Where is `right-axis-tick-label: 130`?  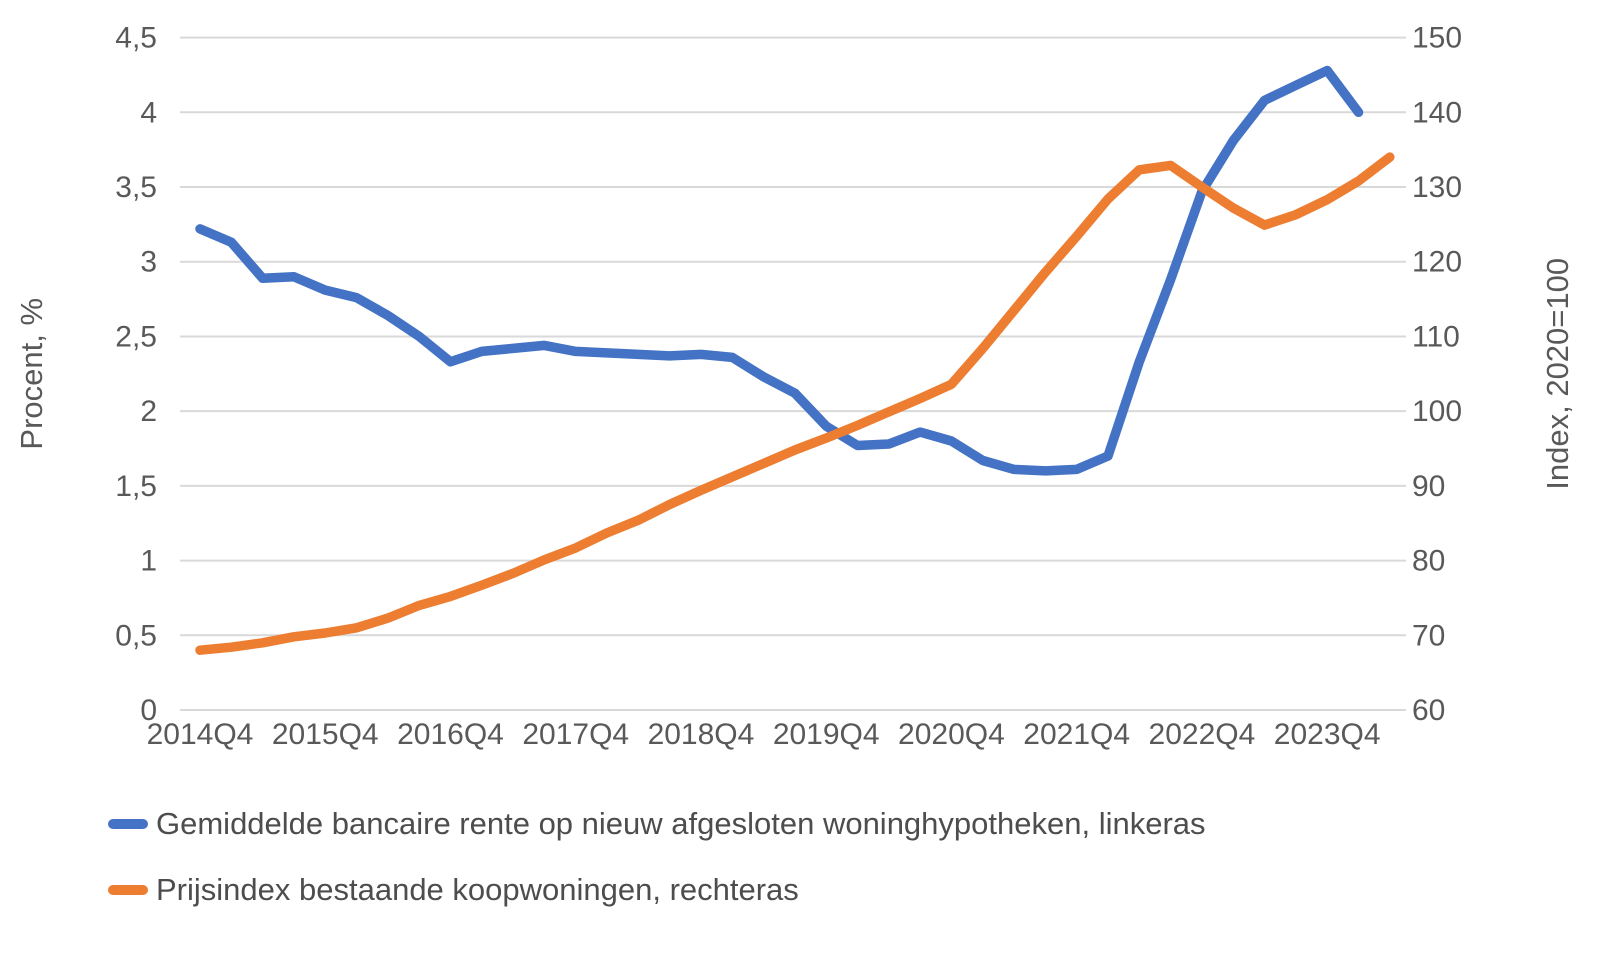 right-axis-tick-label: 130 is located at coordinates (1437, 187).